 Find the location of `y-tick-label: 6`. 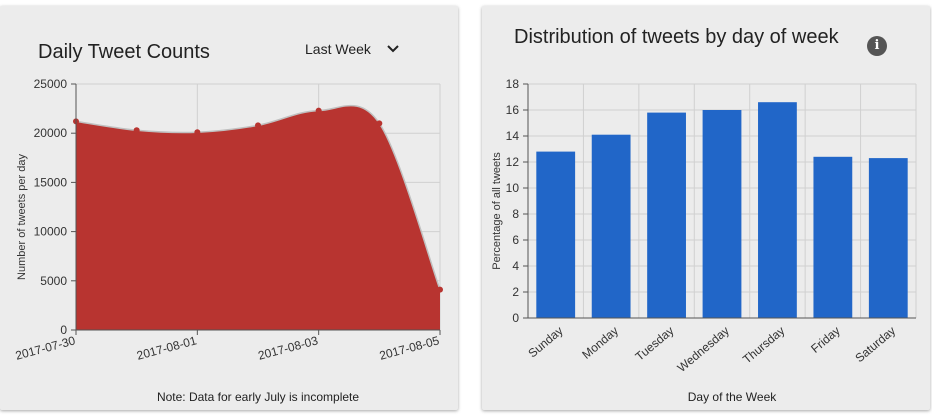

y-tick-label: 6 is located at coordinates (515, 240).